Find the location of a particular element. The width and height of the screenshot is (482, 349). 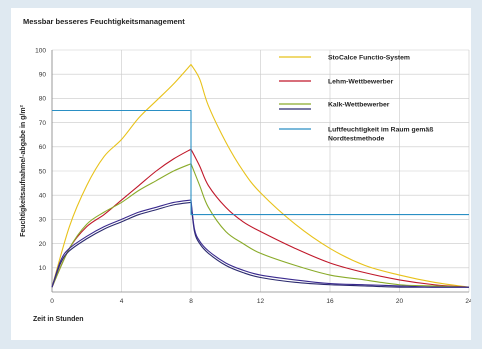

y-tick-label: 40 is located at coordinates (43, 196).